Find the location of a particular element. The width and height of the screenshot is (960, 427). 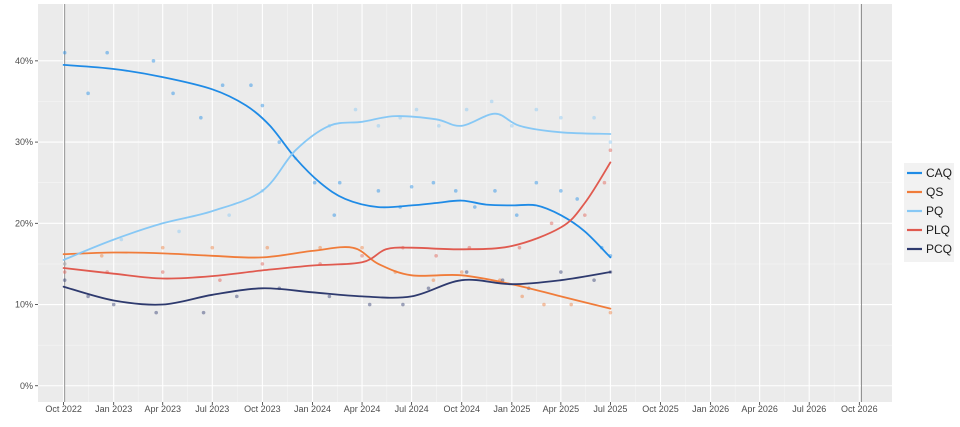

x-tick-label: Oct 2026 is located at coordinates (859, 409).